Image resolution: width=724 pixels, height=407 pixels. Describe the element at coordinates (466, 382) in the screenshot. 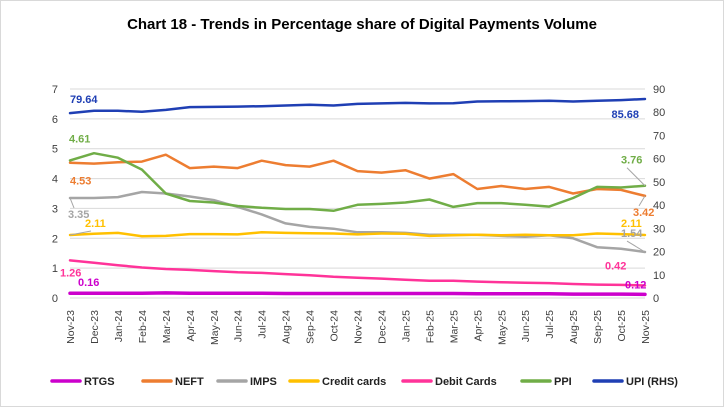

I see `legend-label-debit-cards: Debit Cards` at that location.